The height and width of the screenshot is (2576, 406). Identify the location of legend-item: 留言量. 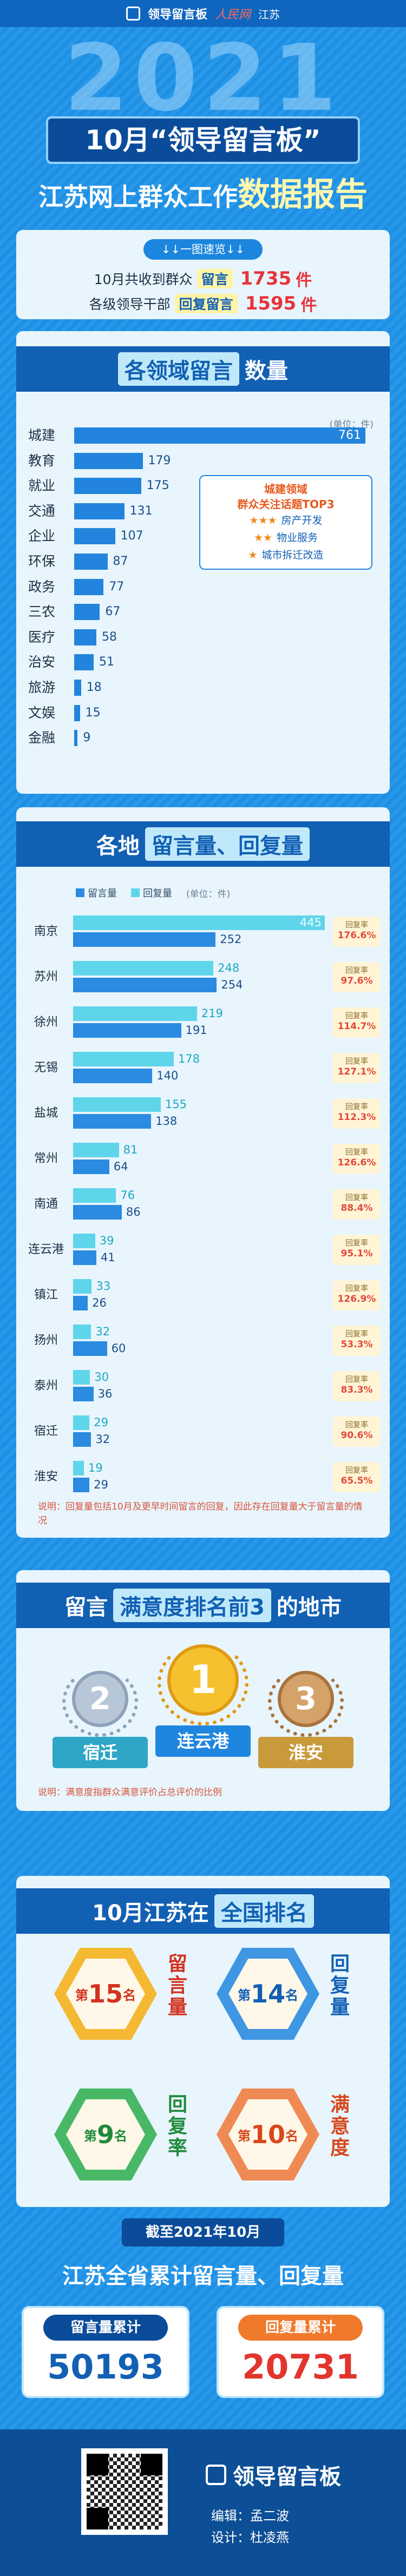
(96, 893).